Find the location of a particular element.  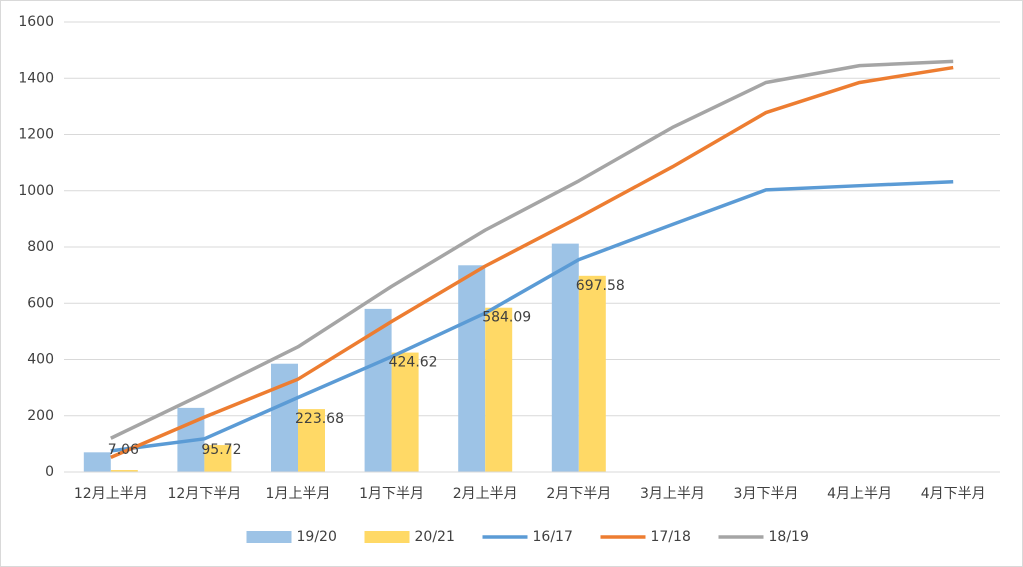

y-tick-label: 1200 is located at coordinates (36, 135).